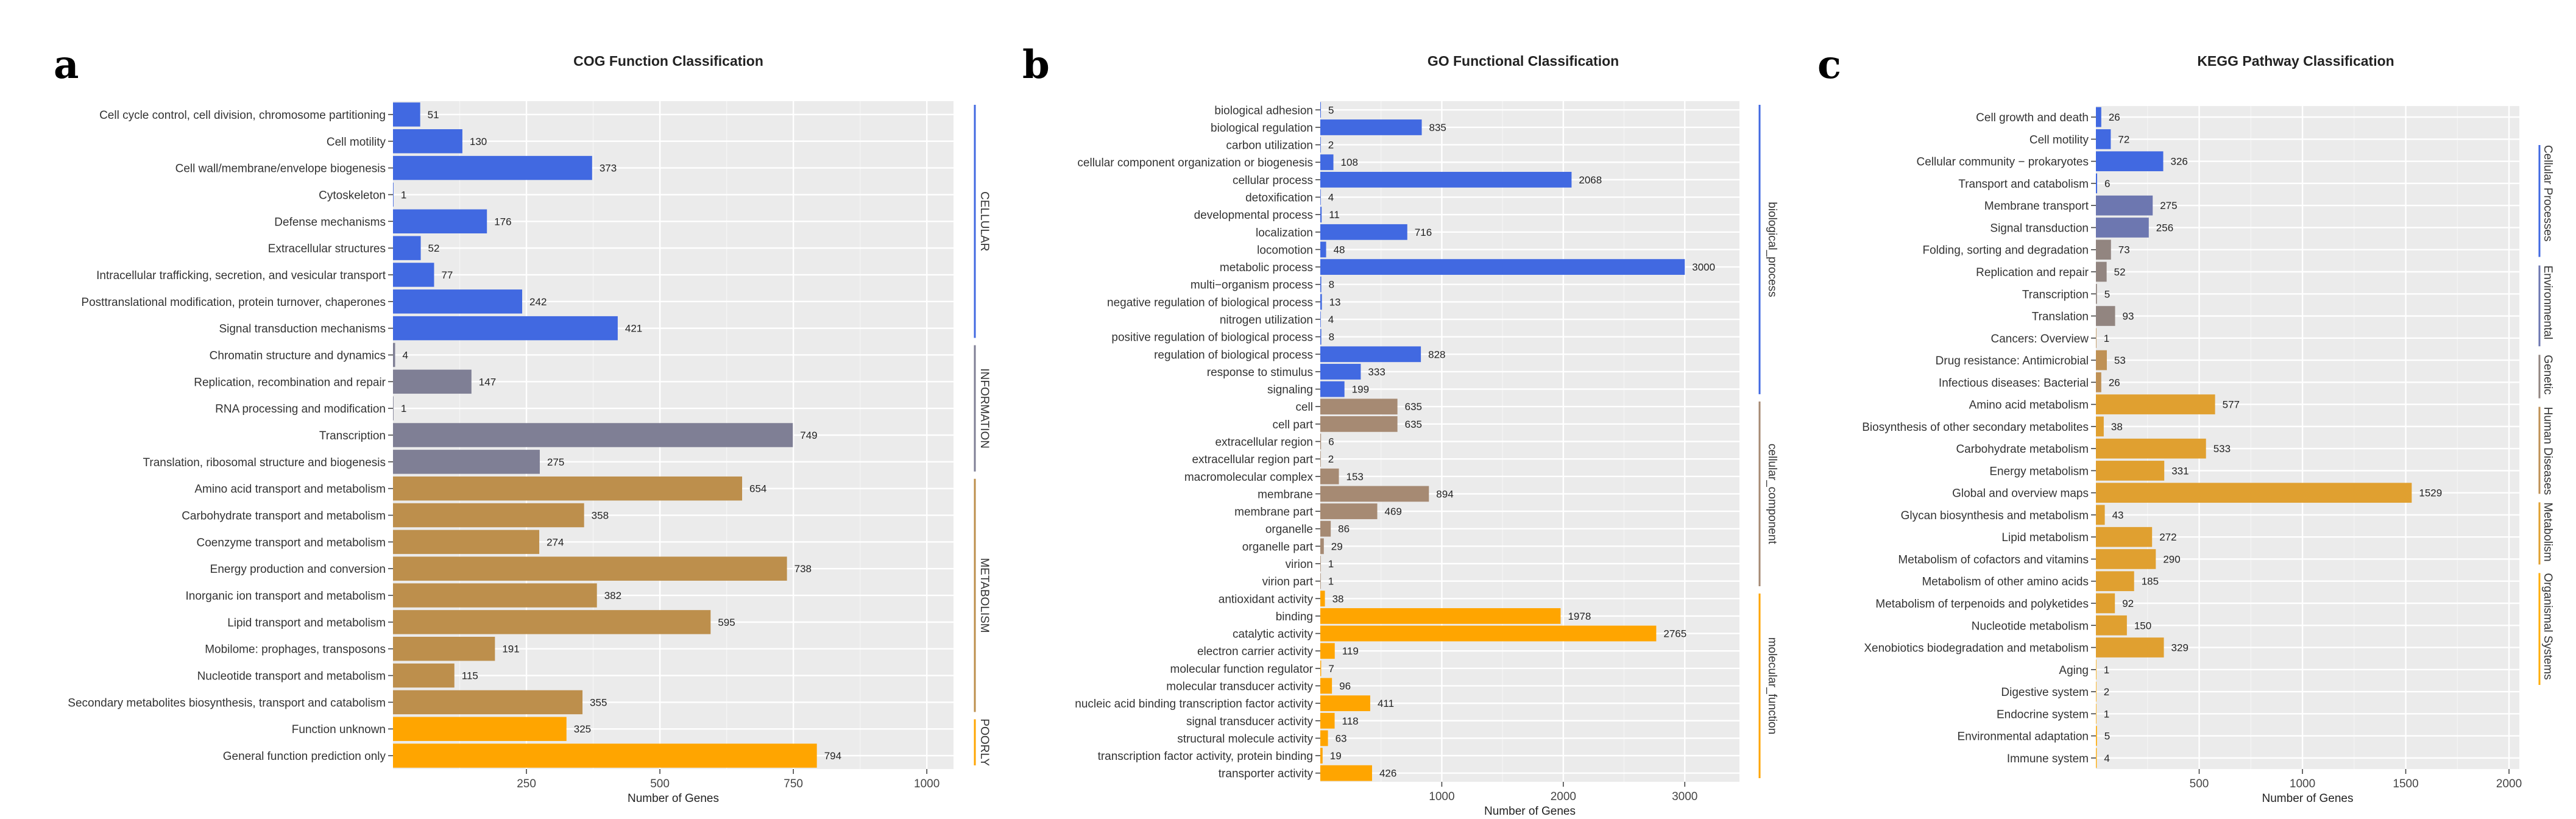  I want to click on data-label: 153, so click(1355, 477).